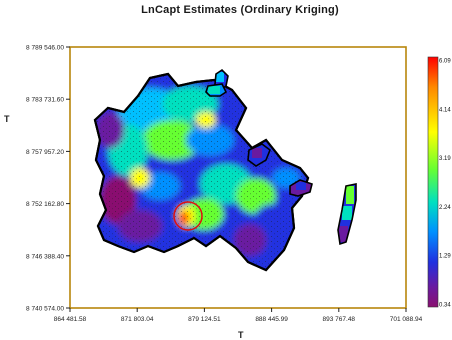  What do you see at coordinates (445, 306) in the screenshot?
I see `colorbar-label: 0.34` at bounding box center [445, 306].